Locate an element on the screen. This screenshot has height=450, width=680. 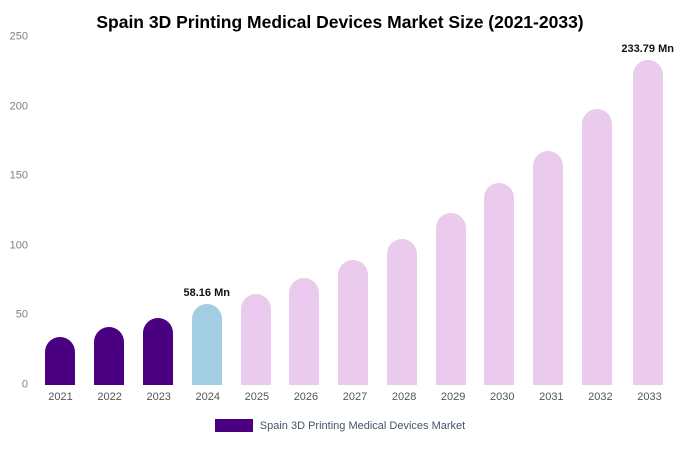
x-tick-label: 2023 is located at coordinates (158, 397).